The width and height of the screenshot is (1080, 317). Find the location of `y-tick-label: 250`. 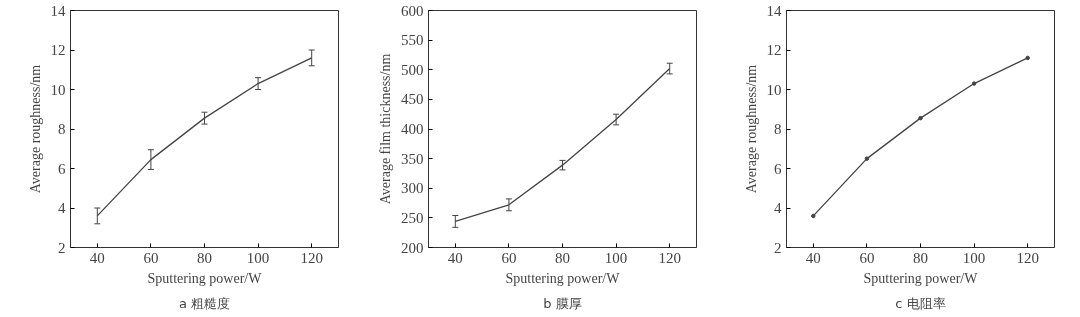

y-tick-label: 250 is located at coordinates (412, 217).